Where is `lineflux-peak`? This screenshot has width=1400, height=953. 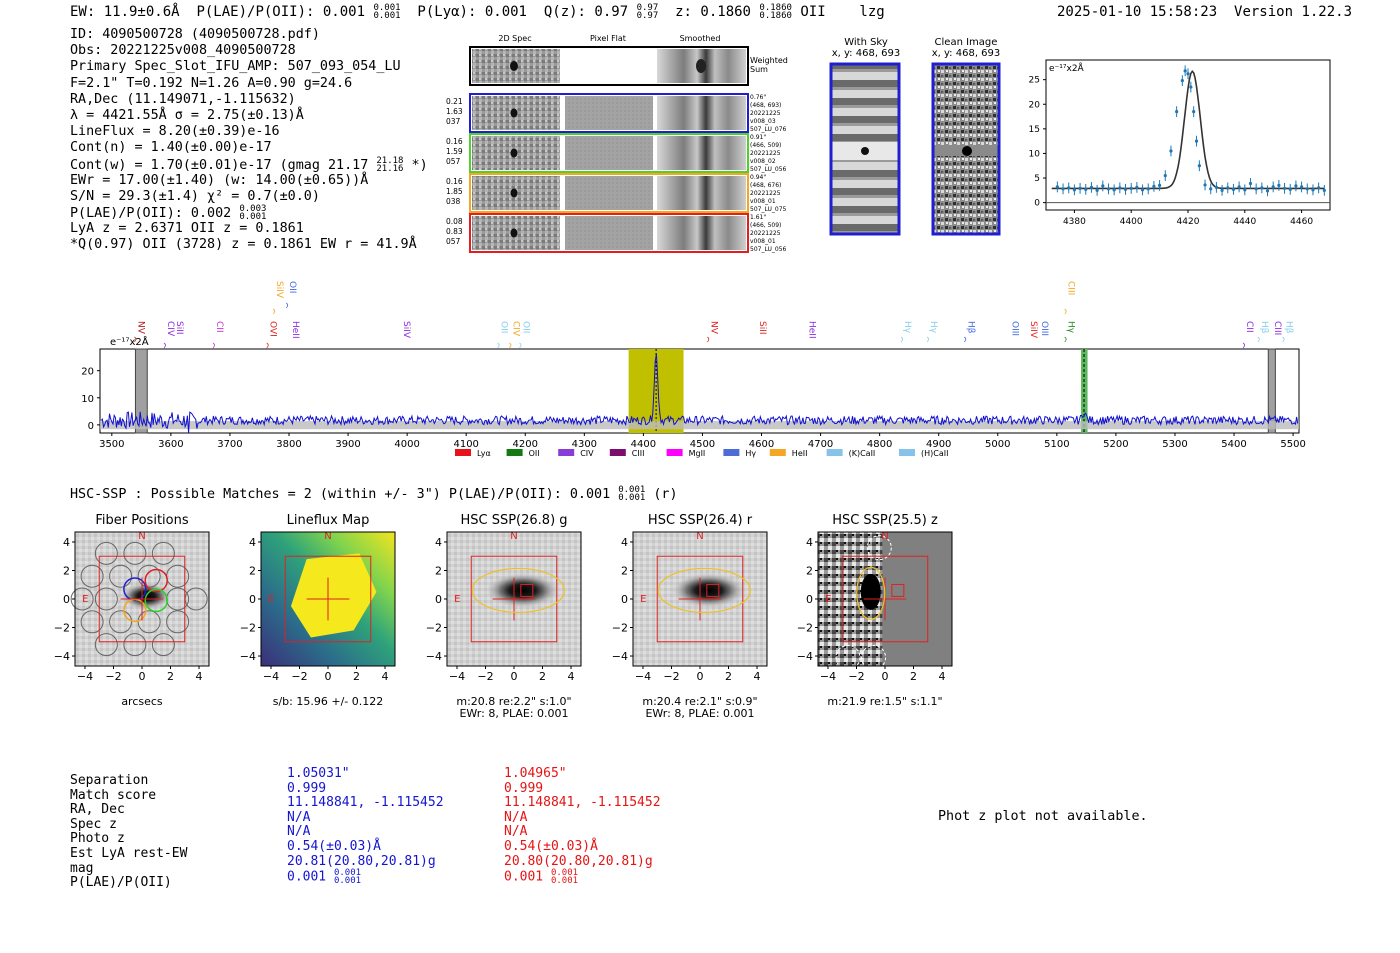
lineflux-peak is located at coordinates (333, 595).